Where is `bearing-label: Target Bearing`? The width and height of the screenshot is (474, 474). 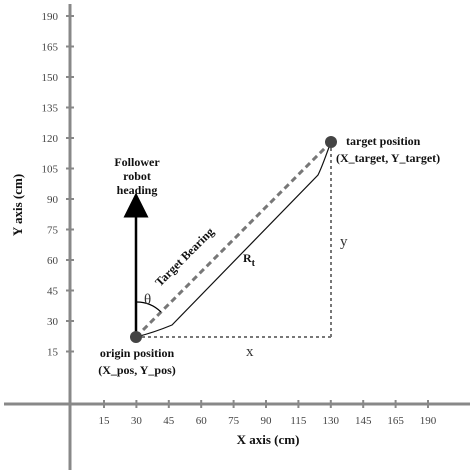 bearing-label: Target Bearing is located at coordinates (184, 257).